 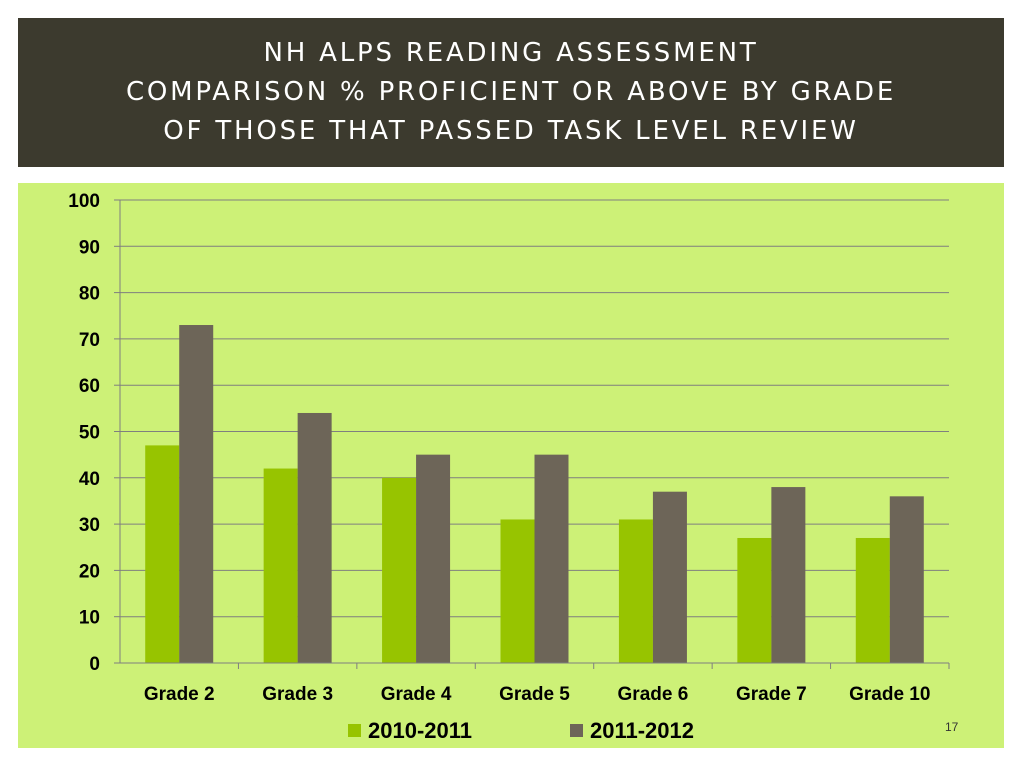 I want to click on y-tick-label: 30, so click(x=89, y=525).